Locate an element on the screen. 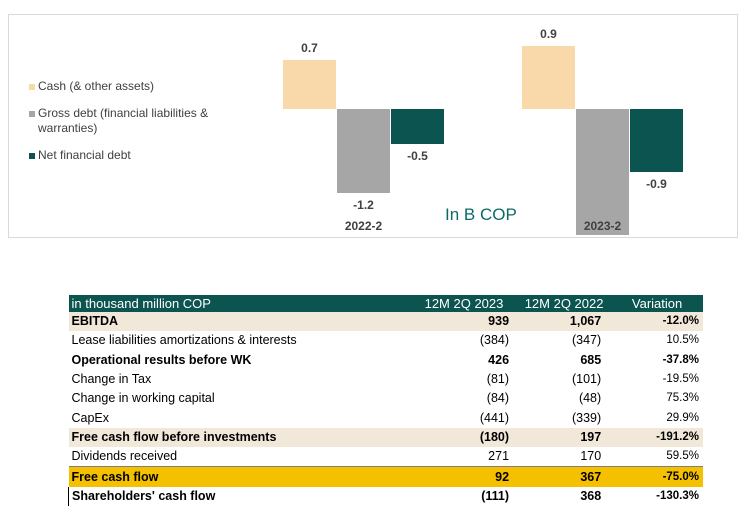  row-label: Dividends received is located at coordinates (239, 457).